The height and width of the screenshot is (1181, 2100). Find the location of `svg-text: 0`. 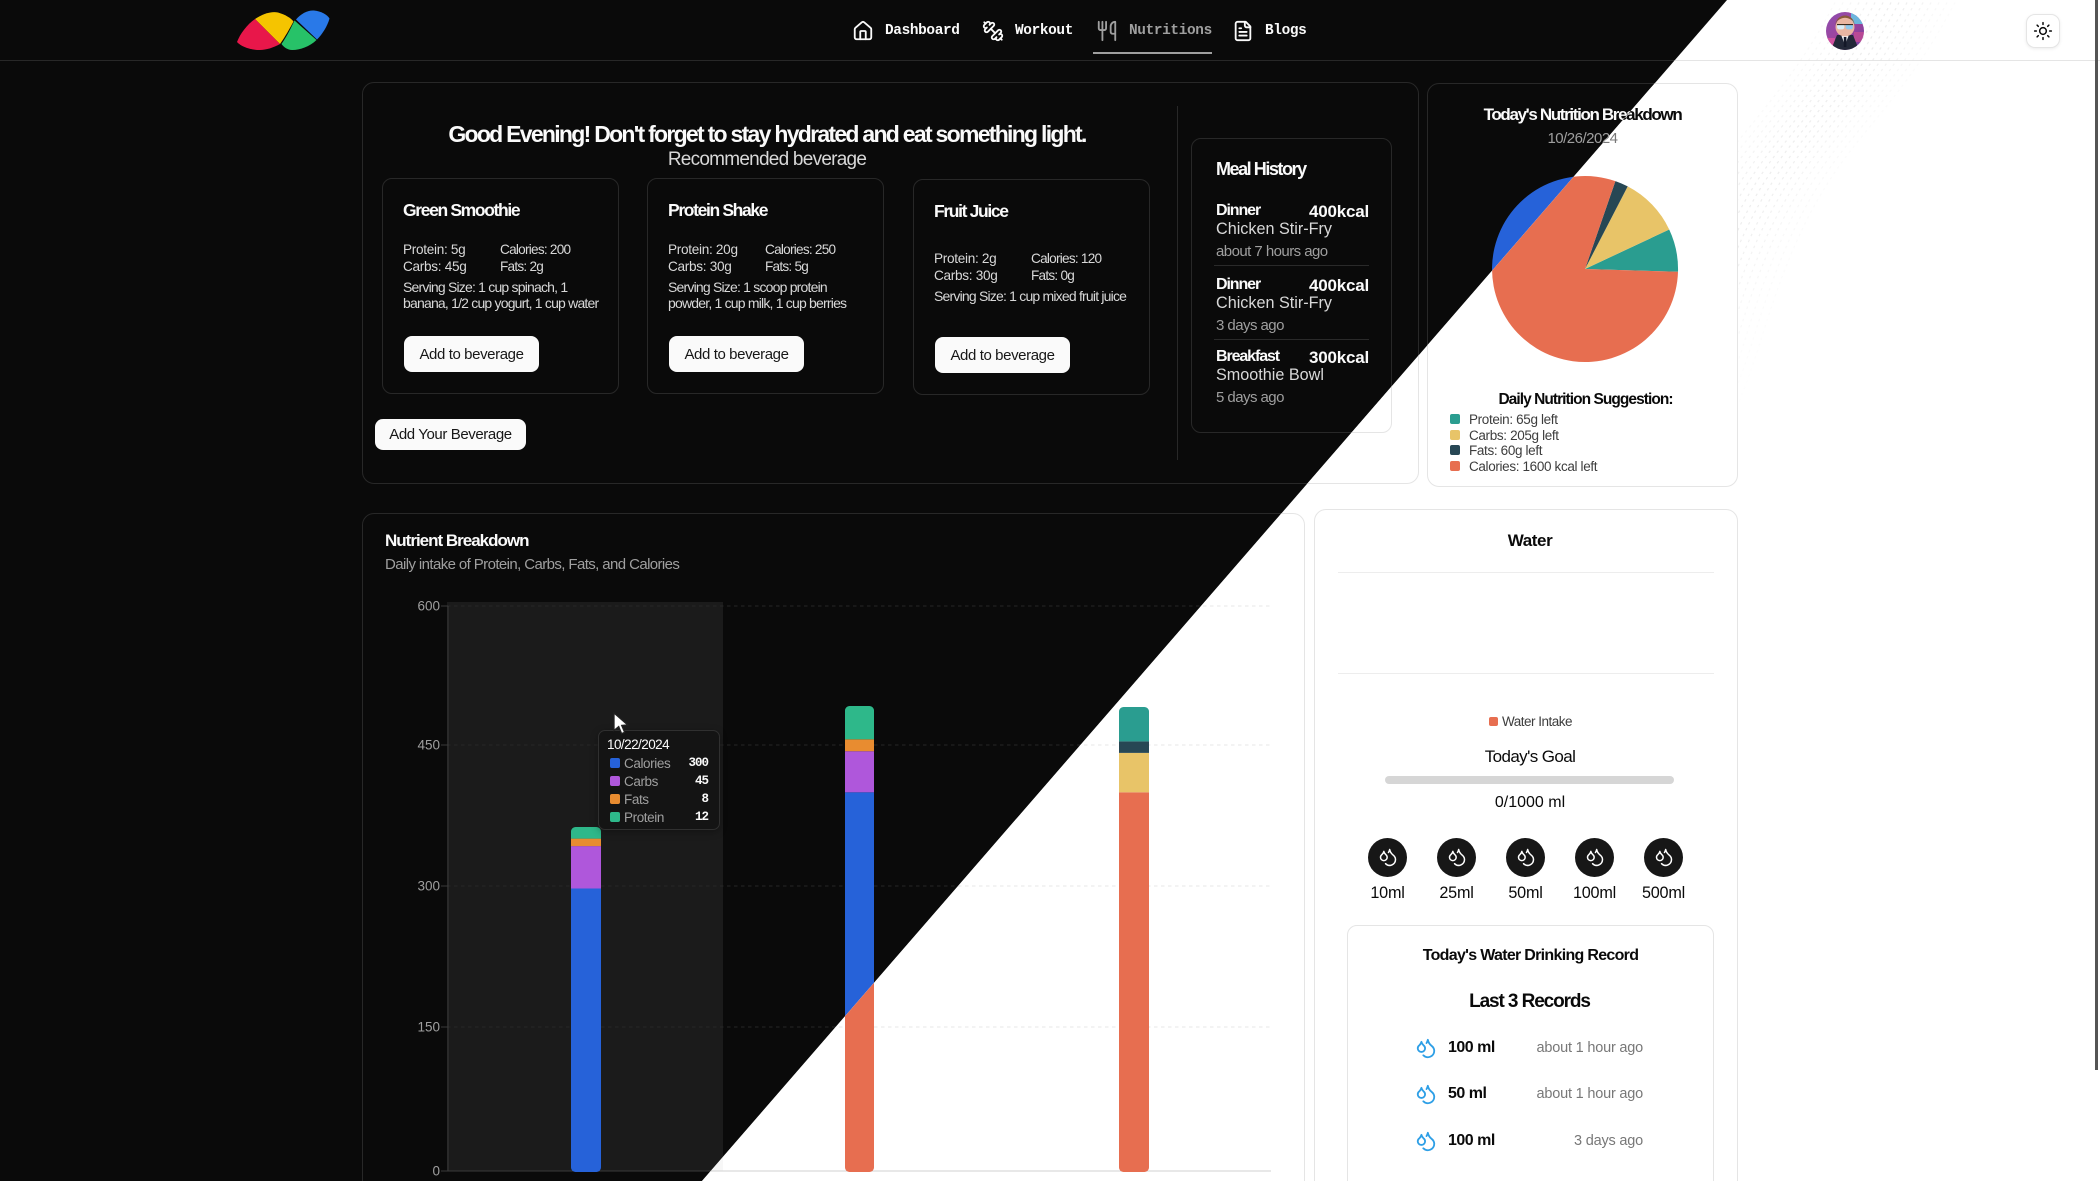

svg-text: 0 is located at coordinates (436, 1171).